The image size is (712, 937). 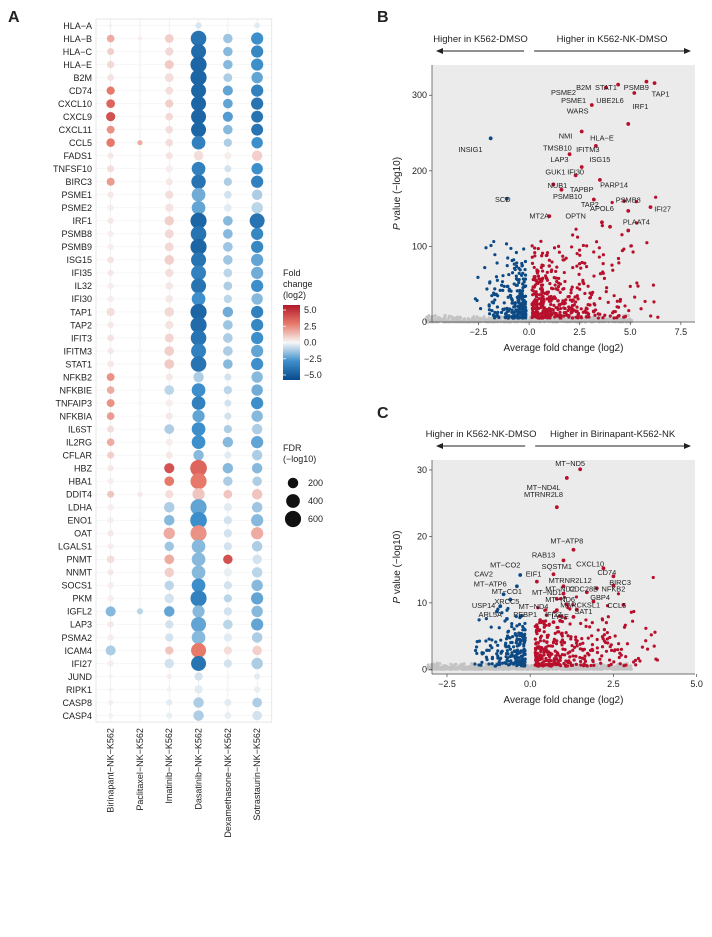 I want to click on gene-label: MT−ATP6, so click(x=490, y=583).